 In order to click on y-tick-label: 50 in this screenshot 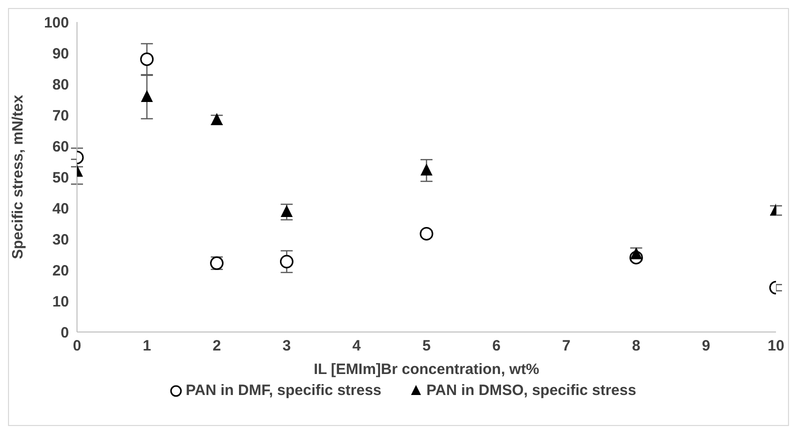, I will do `click(60, 177)`.